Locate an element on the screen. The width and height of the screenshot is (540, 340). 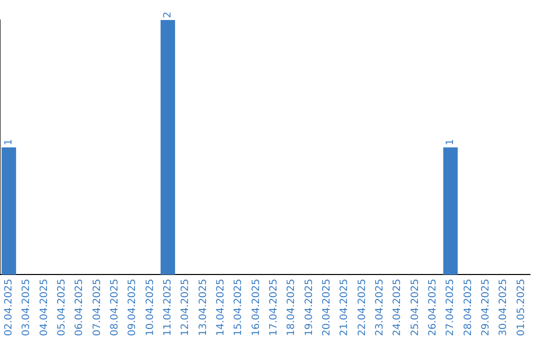
x-tick-label: 11.04.2025 is located at coordinates (168, 307).